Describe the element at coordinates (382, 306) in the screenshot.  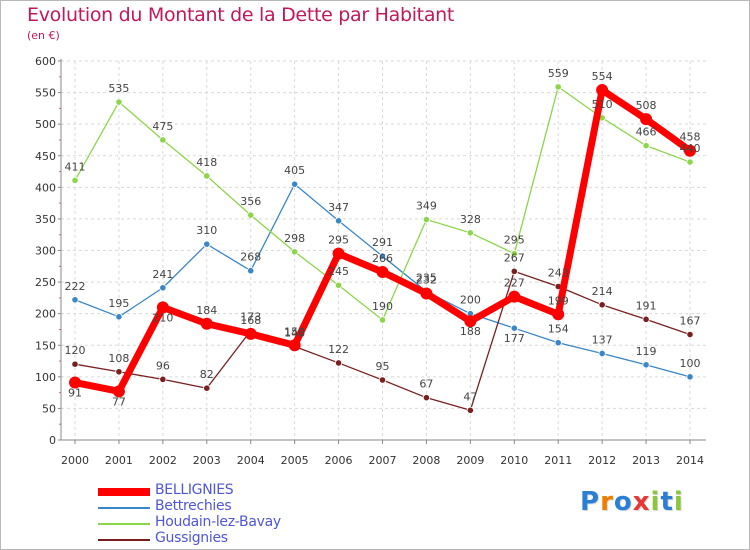
I see `data-label: 190` at that location.